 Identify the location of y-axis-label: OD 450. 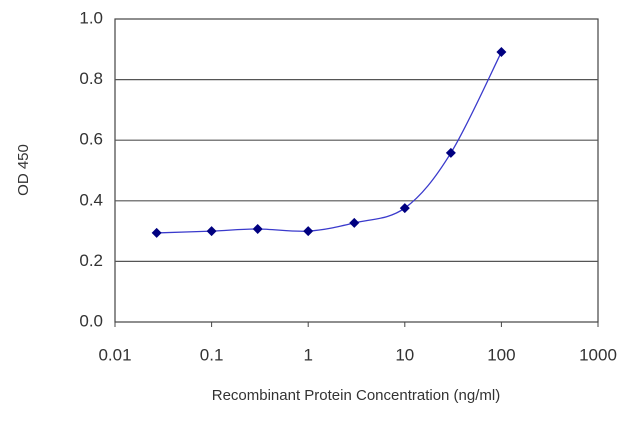
(23, 170).